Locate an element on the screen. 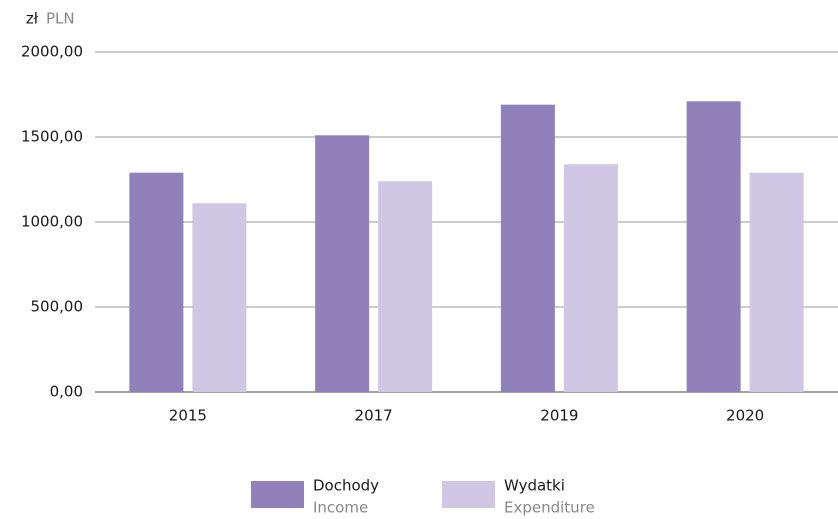 This screenshot has width=838, height=519. legend-label: Wydatki is located at coordinates (534, 486).